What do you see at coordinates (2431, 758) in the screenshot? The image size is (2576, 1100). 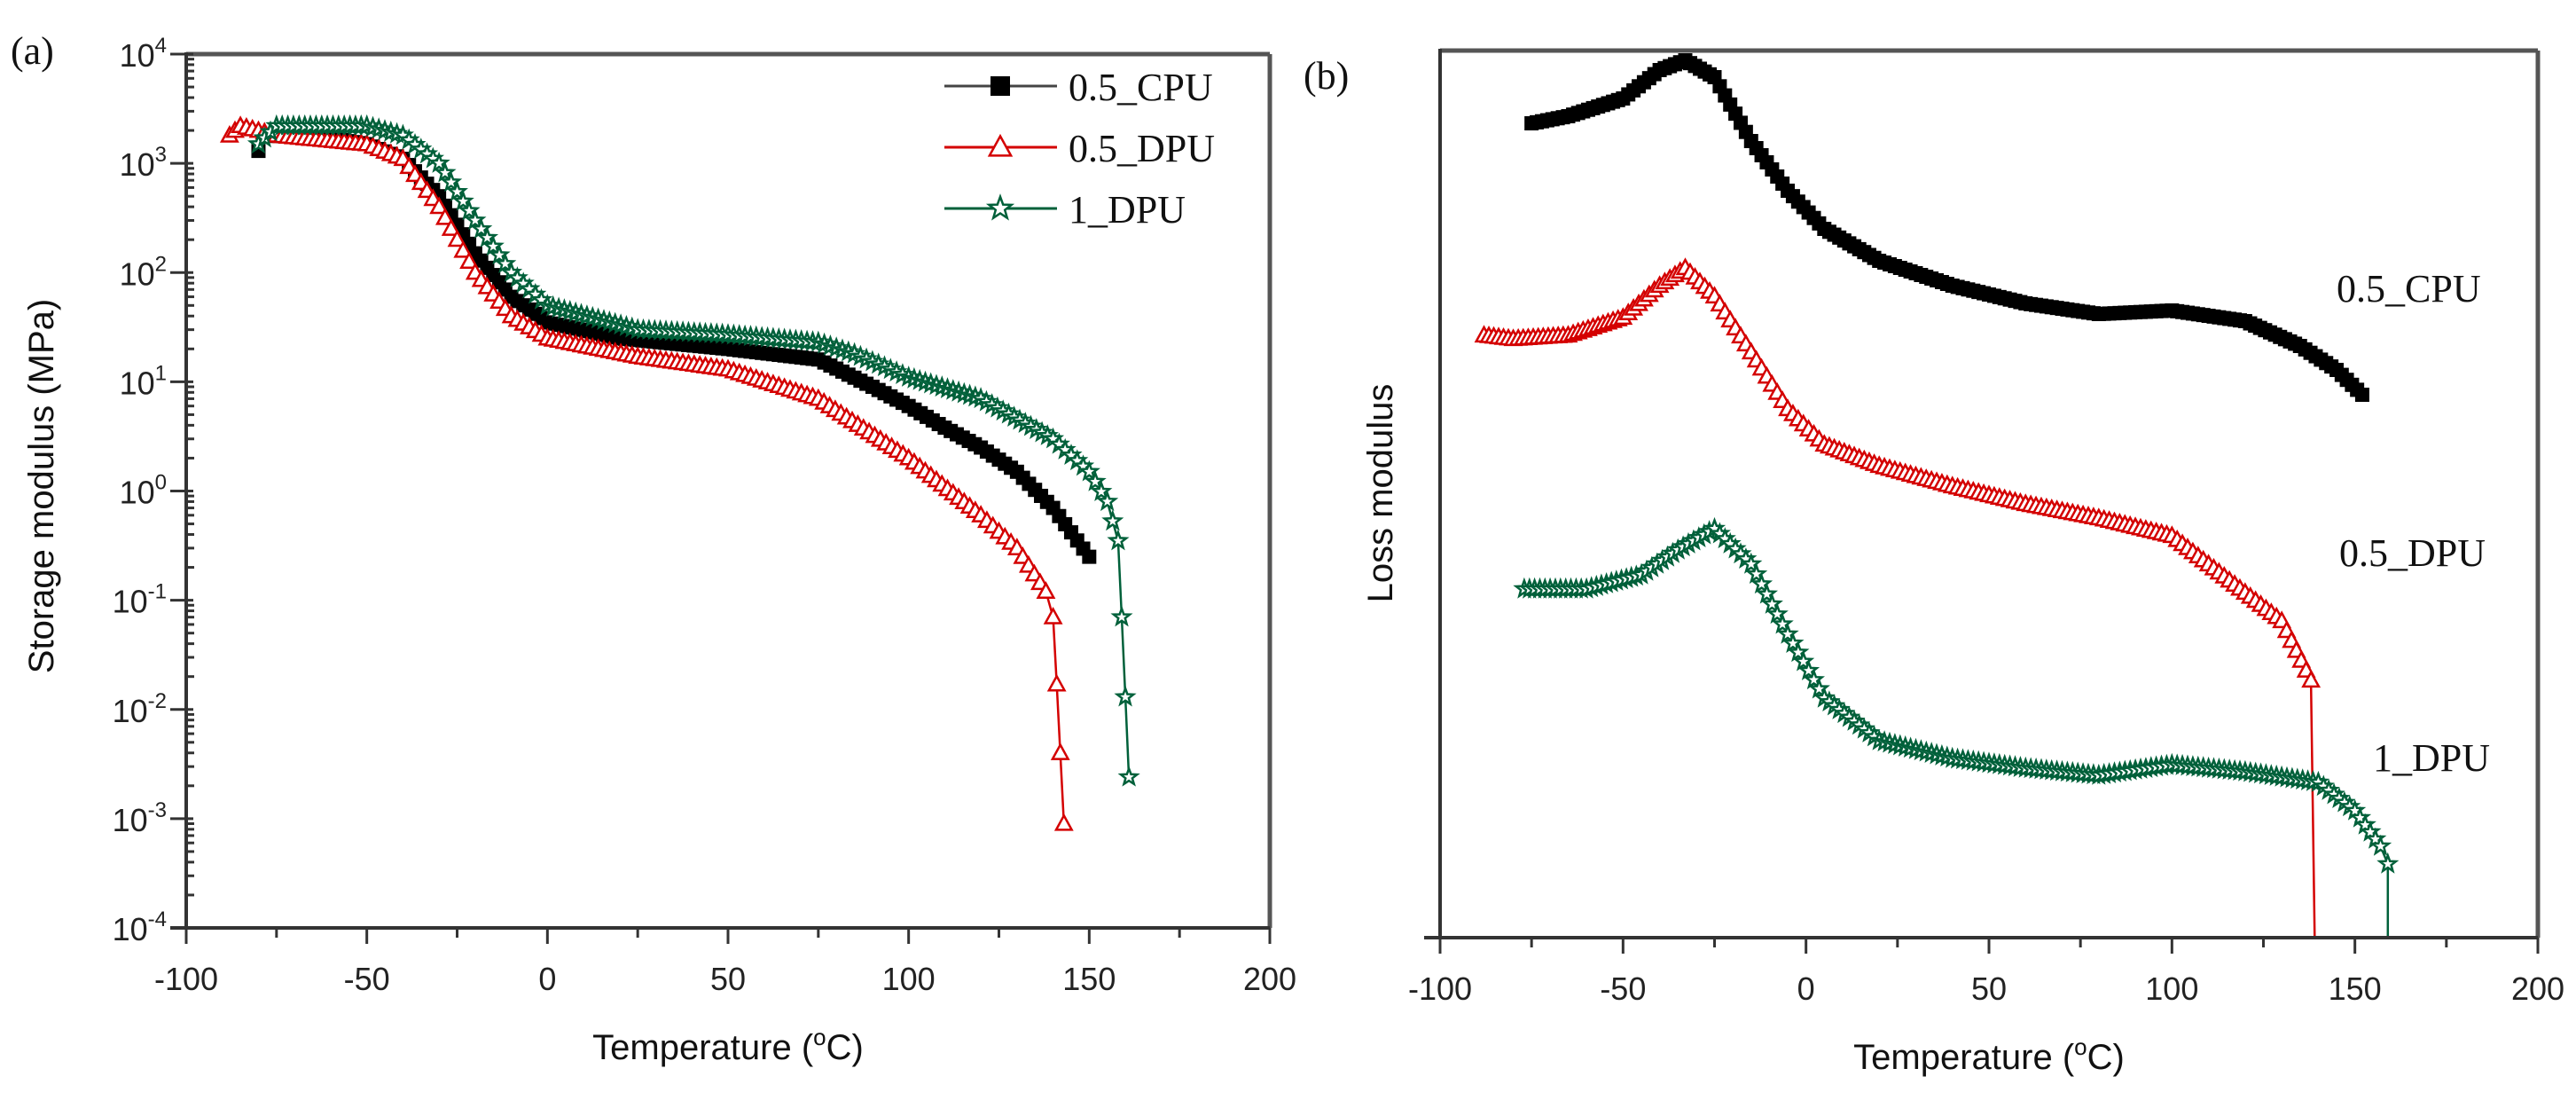 I see `curve-label: 1_DPU` at bounding box center [2431, 758].